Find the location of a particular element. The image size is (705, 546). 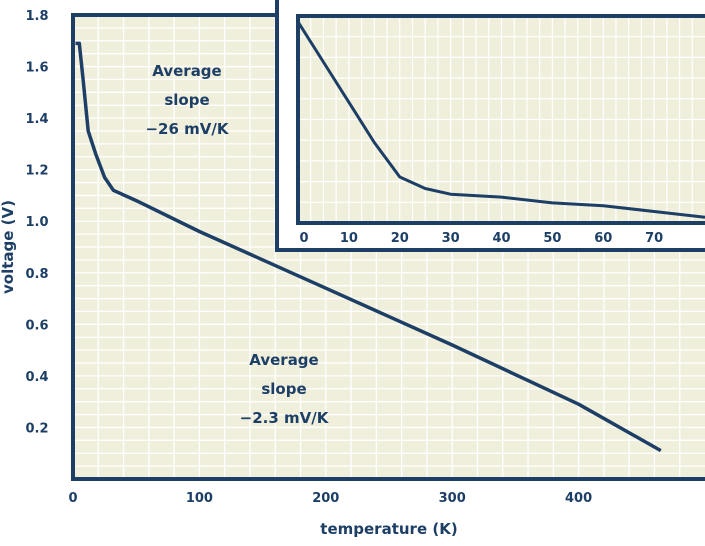

steep-slope-annotation: Average slope −26 mV/K is located at coordinates (187, 100).